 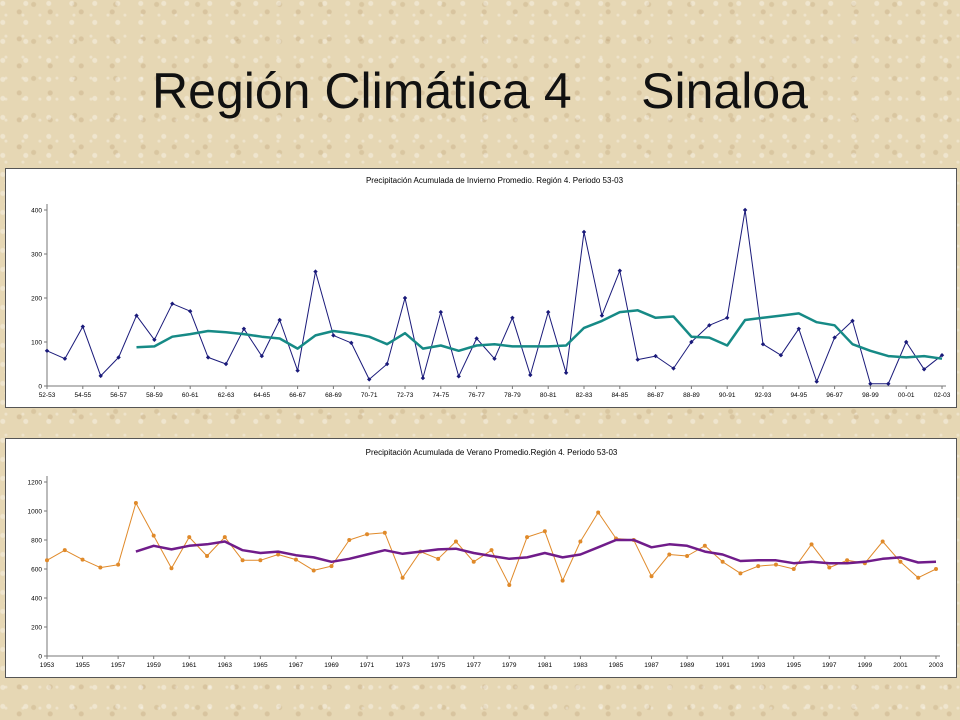 I want to click on x-tick-label: 1999, so click(x=865, y=665).